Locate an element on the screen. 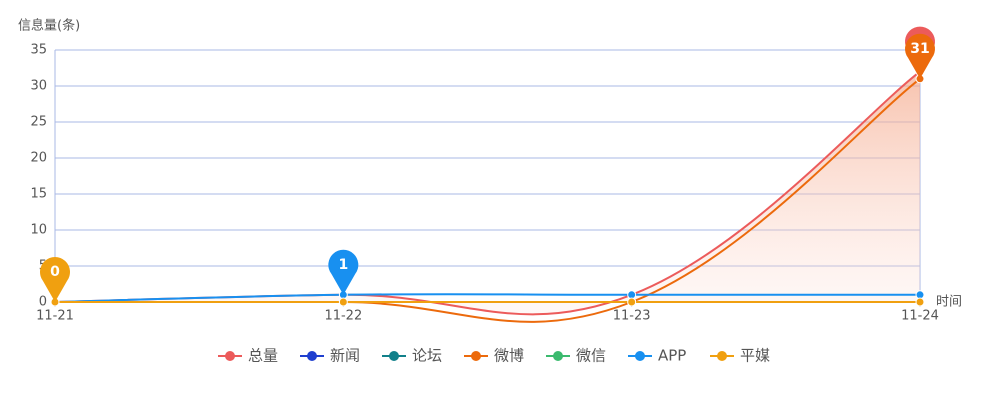  legend-label: 微博 is located at coordinates (509, 356).